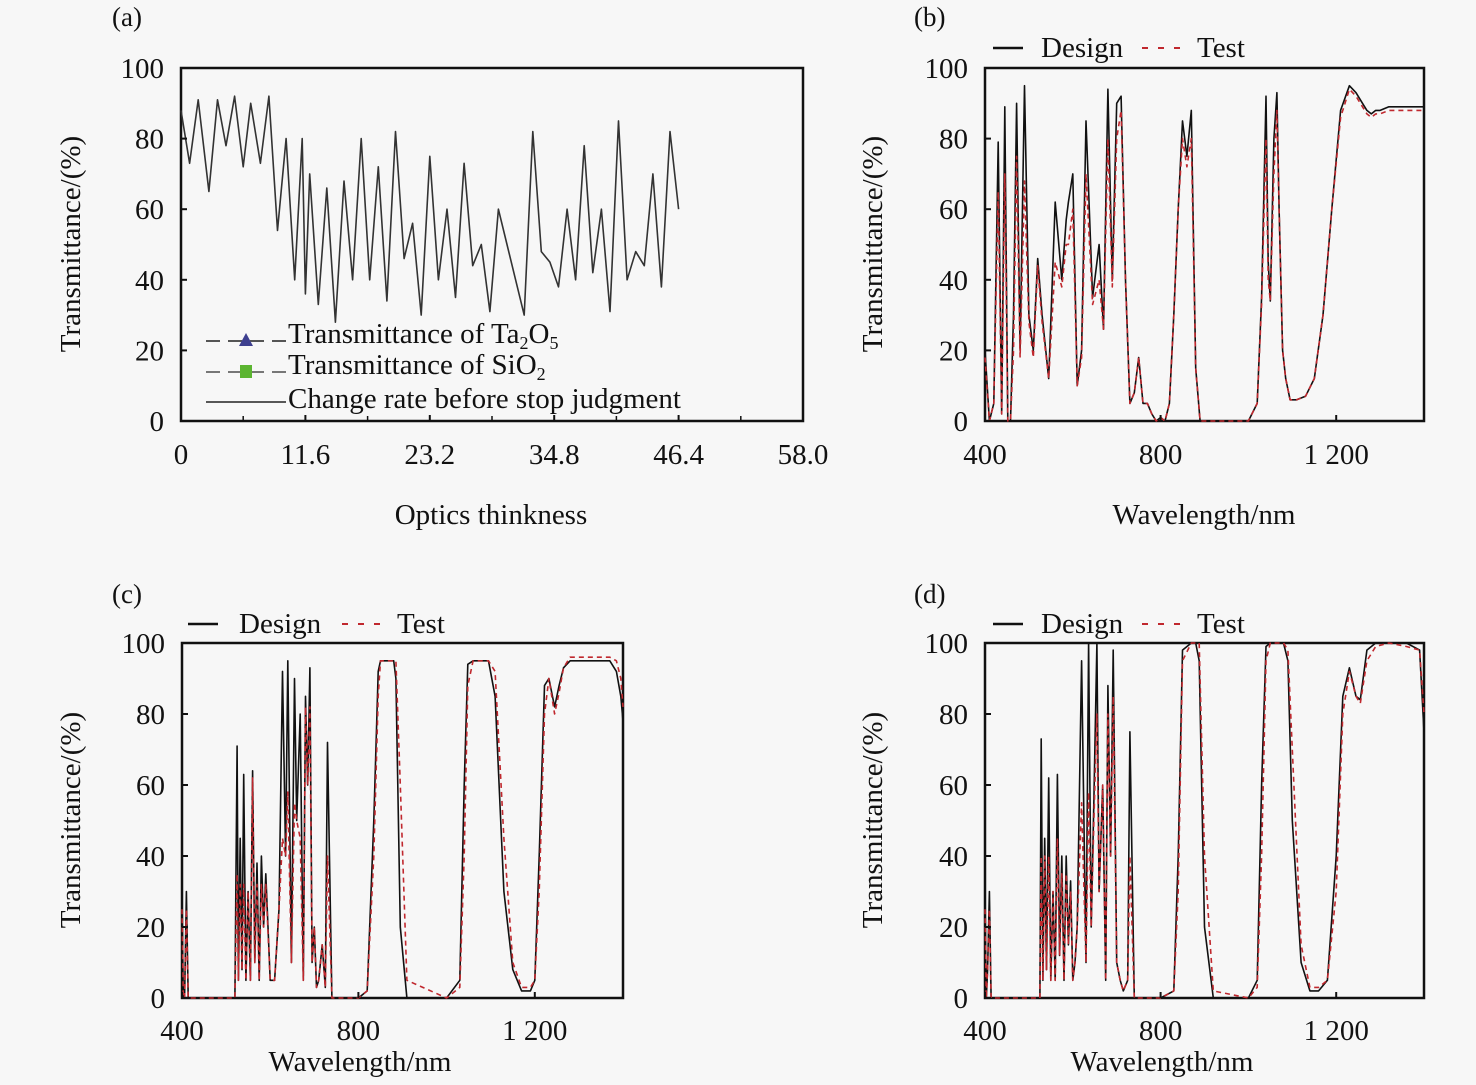 The height and width of the screenshot is (1085, 1476). I want to click on series-line-b-test, so click(1204, 255).